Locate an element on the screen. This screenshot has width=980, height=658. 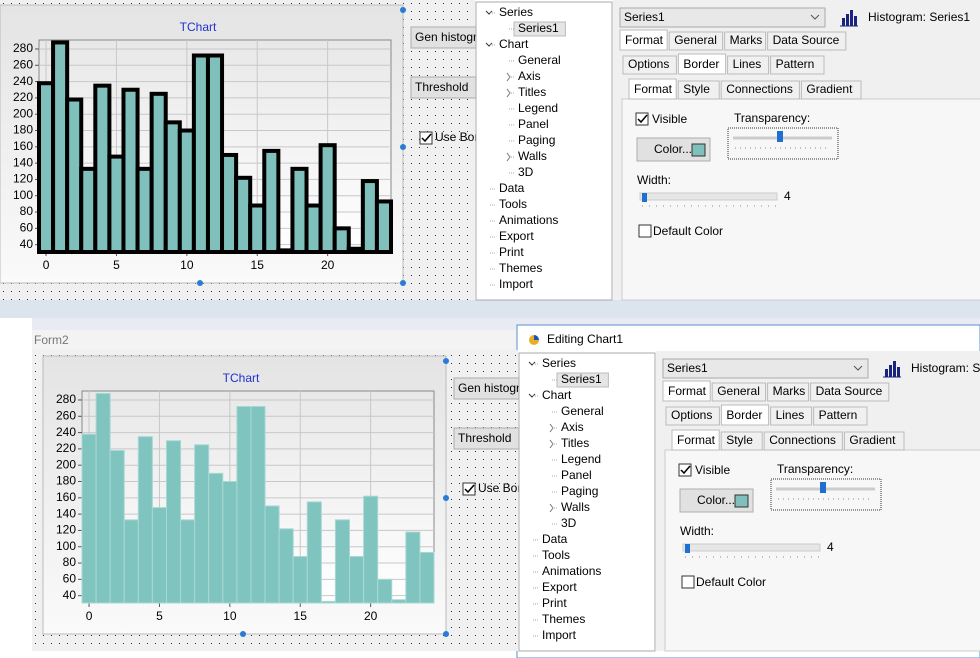
tree-item: Panel is located at coordinates (533, 124).